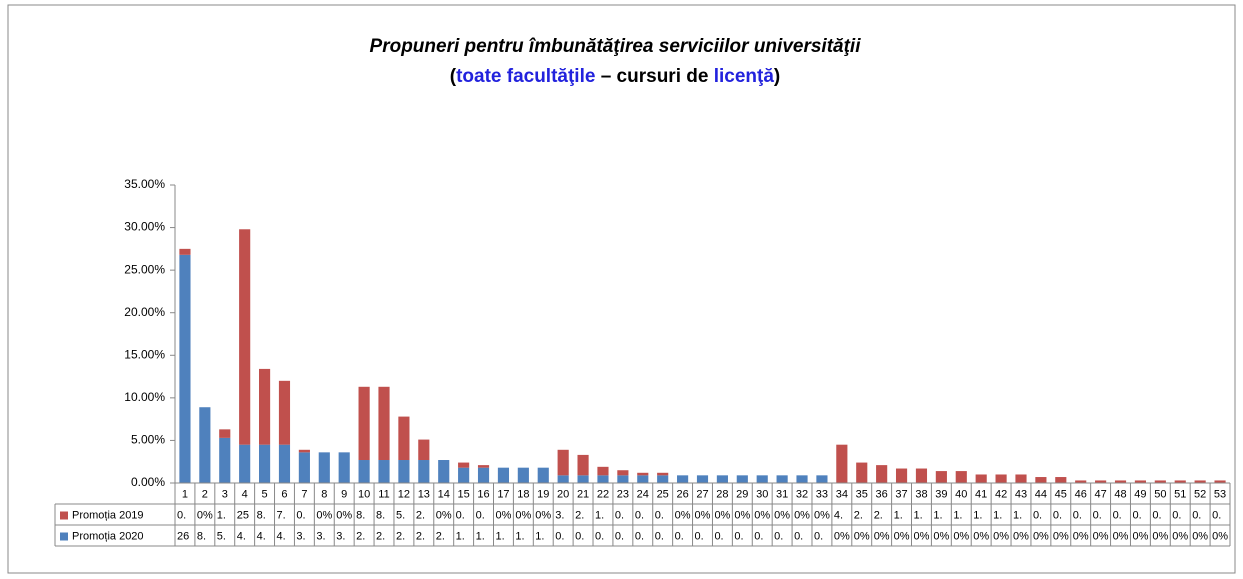  What do you see at coordinates (1200, 494) in the screenshot?
I see `x-tick-label: 52` at bounding box center [1200, 494].